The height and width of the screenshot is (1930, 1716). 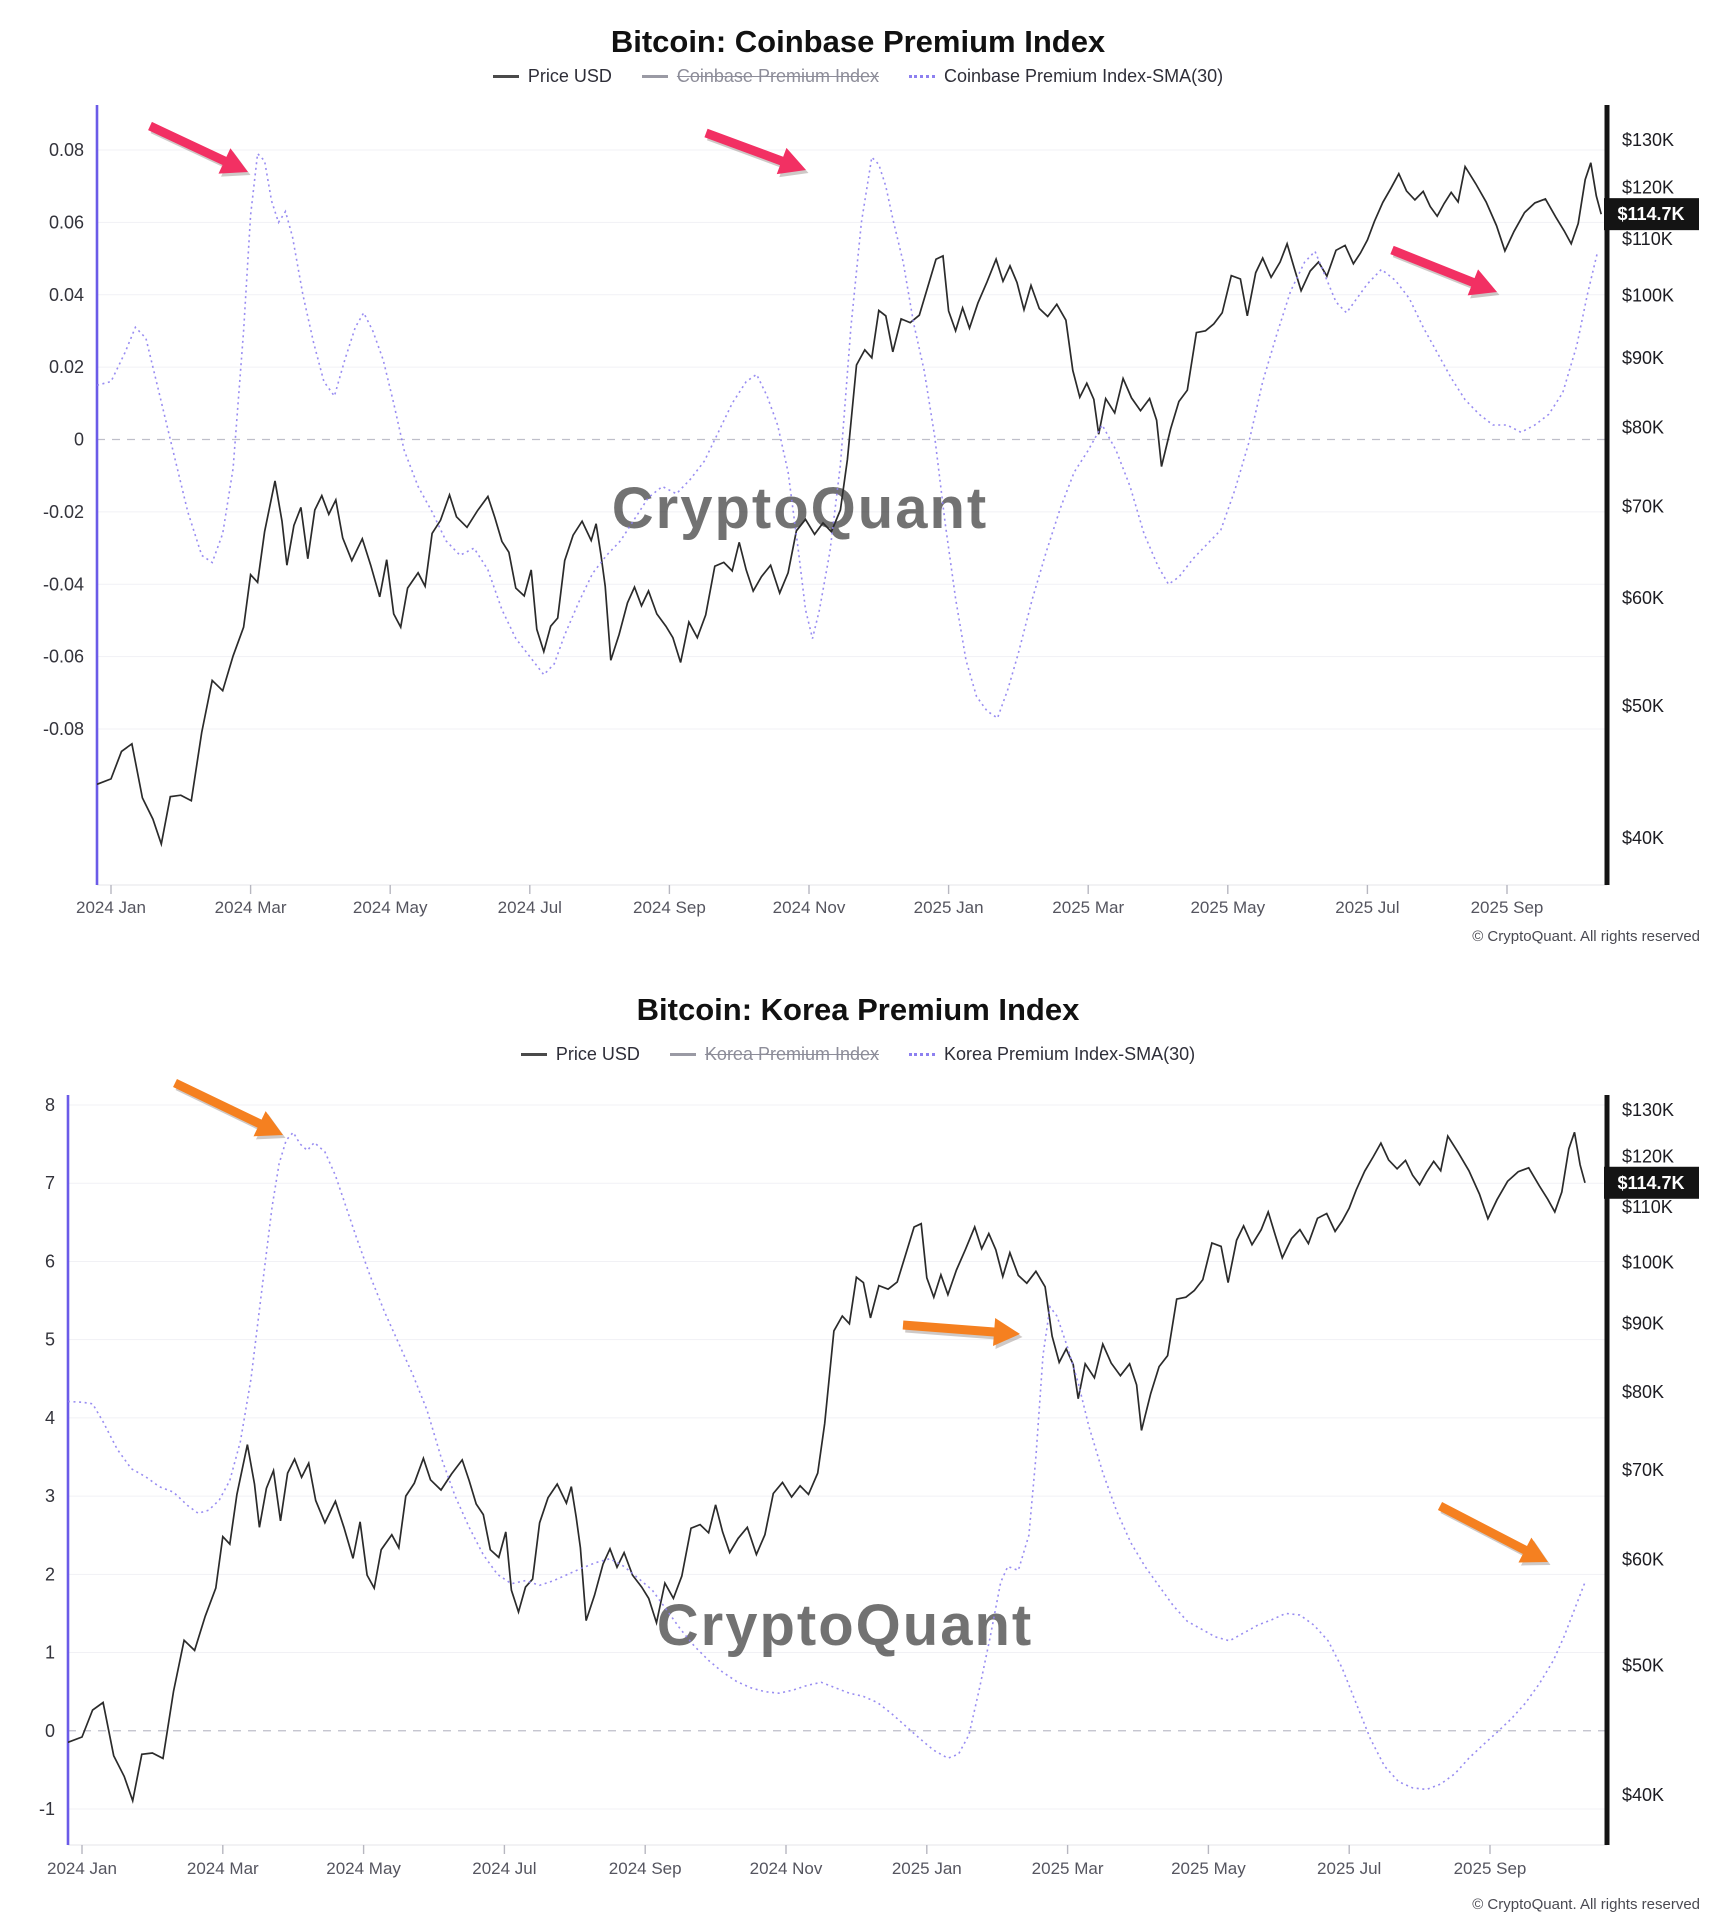 I want to click on legend-item-coinbase-premium-index: Coinbase Premium Index, so click(x=760, y=76).